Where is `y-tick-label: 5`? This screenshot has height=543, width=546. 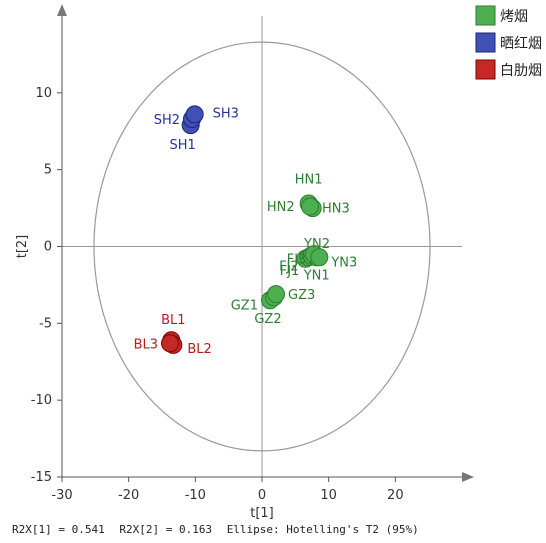
y-tick-label: 5 is located at coordinates (48, 170).